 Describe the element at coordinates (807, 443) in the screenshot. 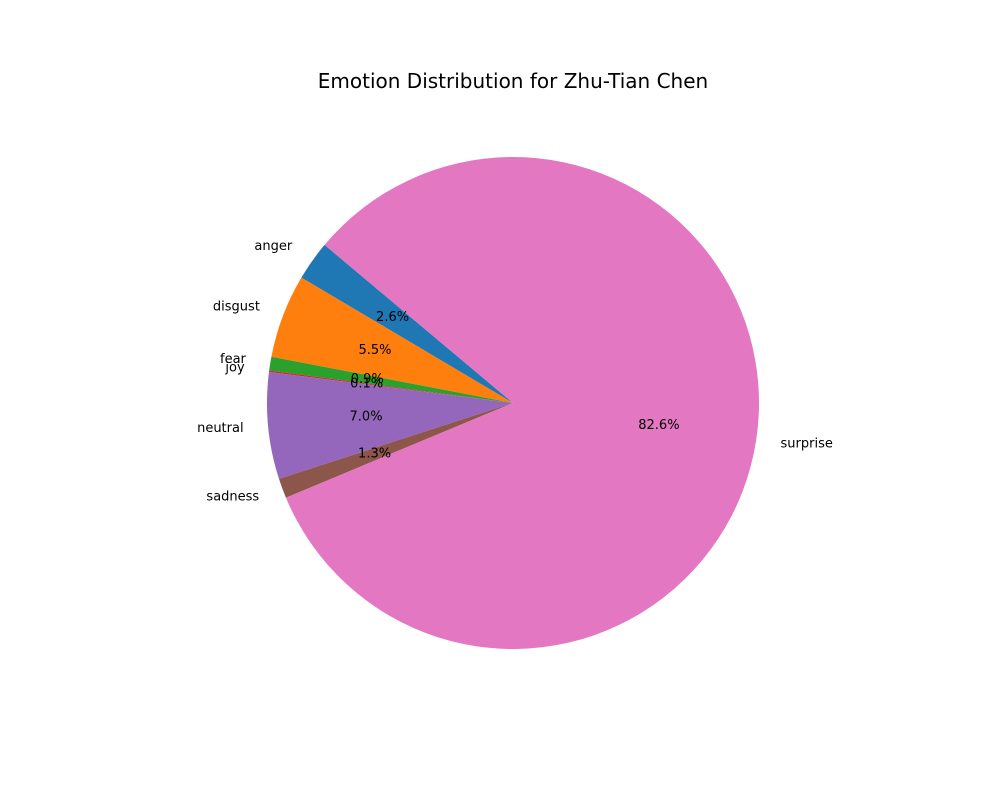

I see `slice-label-surprise: surprise` at that location.